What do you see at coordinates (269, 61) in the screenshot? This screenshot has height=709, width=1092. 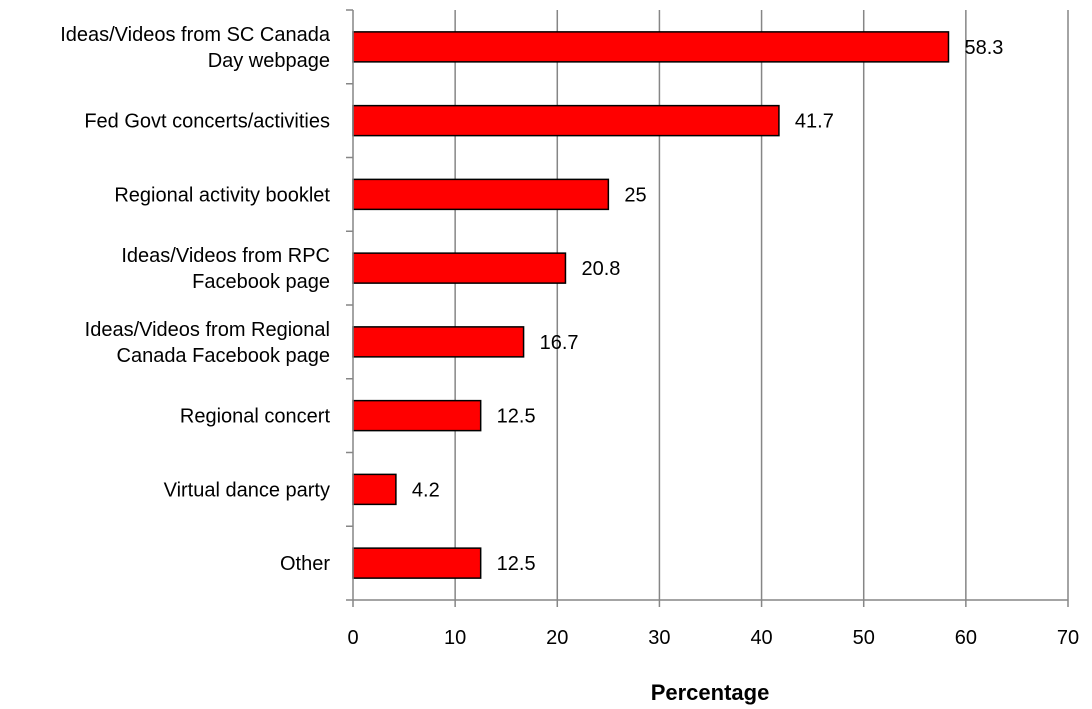 I see `category-label-line: Day webpage` at bounding box center [269, 61].